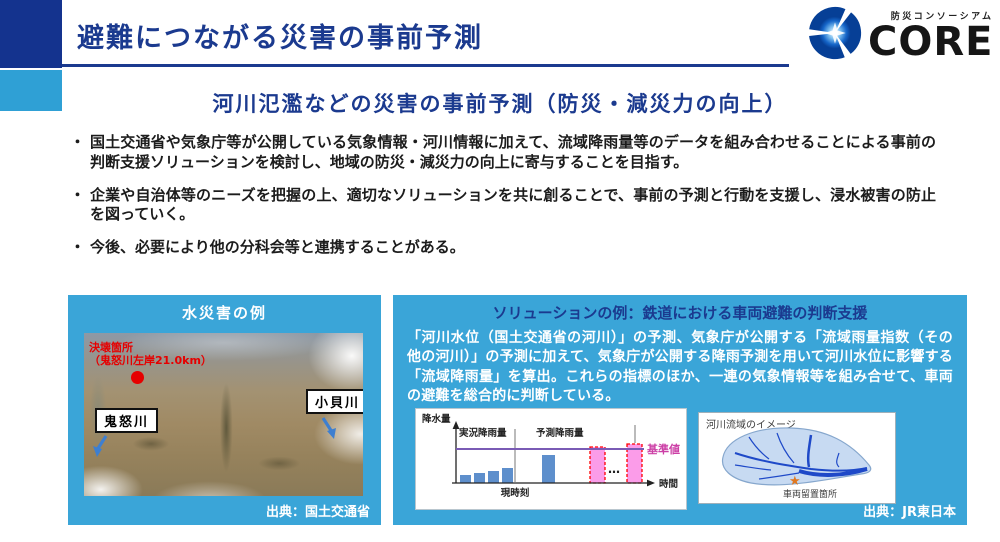 Image resolution: width=1000 pixels, height=542 pixels. Describe the element at coordinates (334, 401) in the screenshot. I see `kokaigawa-river-label: 小貝川` at that location.